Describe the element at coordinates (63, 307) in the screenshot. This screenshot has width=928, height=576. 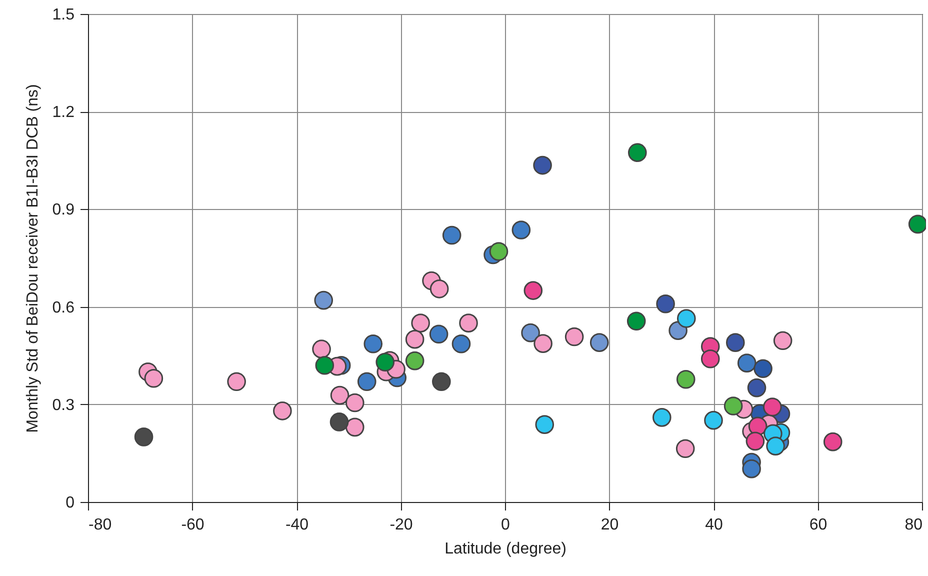
I see `y-tick-label: 0.6` at that location.